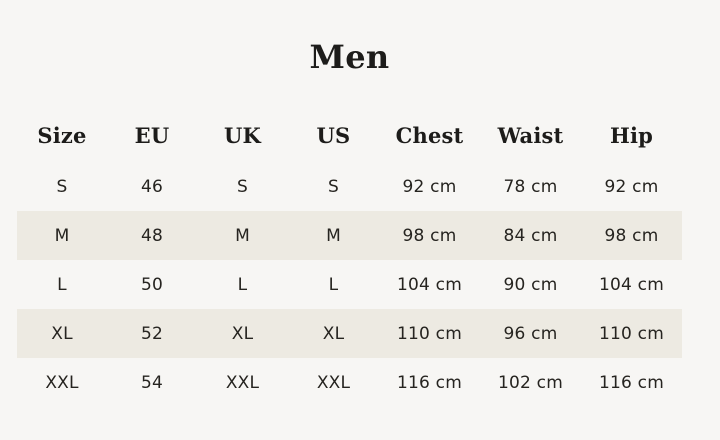 Image resolution: width=720 pixels, height=440 pixels. What do you see at coordinates (152, 284) in the screenshot?
I see `table-cell: 50` at bounding box center [152, 284].